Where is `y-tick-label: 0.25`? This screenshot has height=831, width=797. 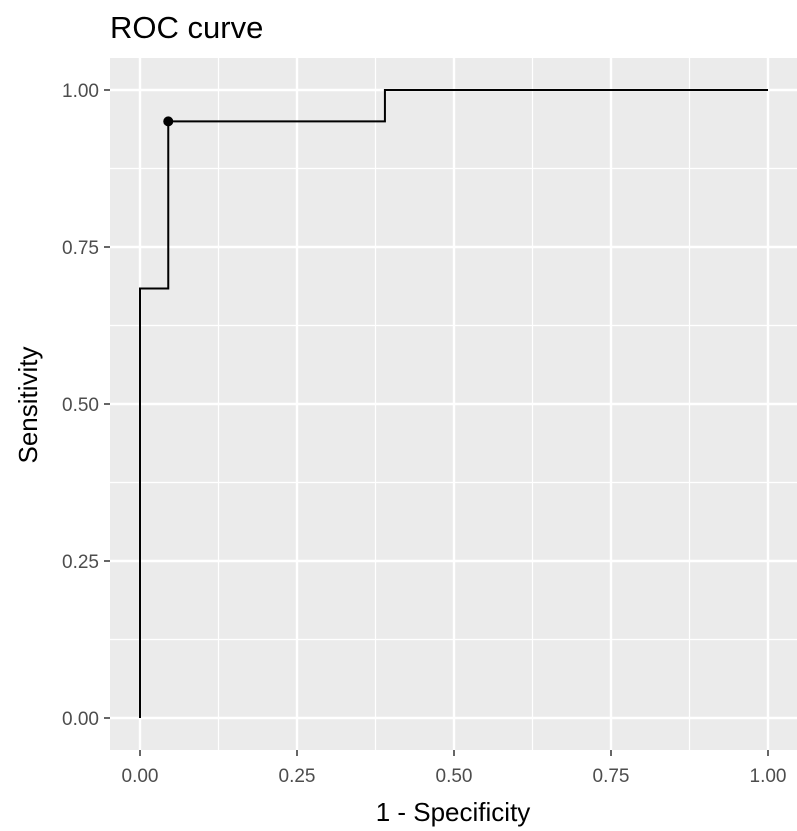 y-tick-label: 0.25 is located at coordinates (80, 562).